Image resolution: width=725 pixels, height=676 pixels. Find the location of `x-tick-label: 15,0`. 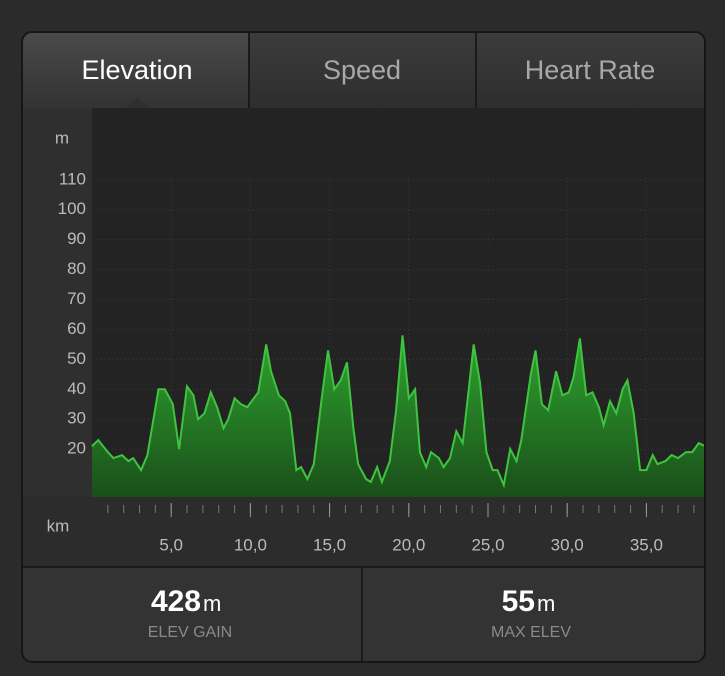

x-tick-label: 15,0 is located at coordinates (329, 544).